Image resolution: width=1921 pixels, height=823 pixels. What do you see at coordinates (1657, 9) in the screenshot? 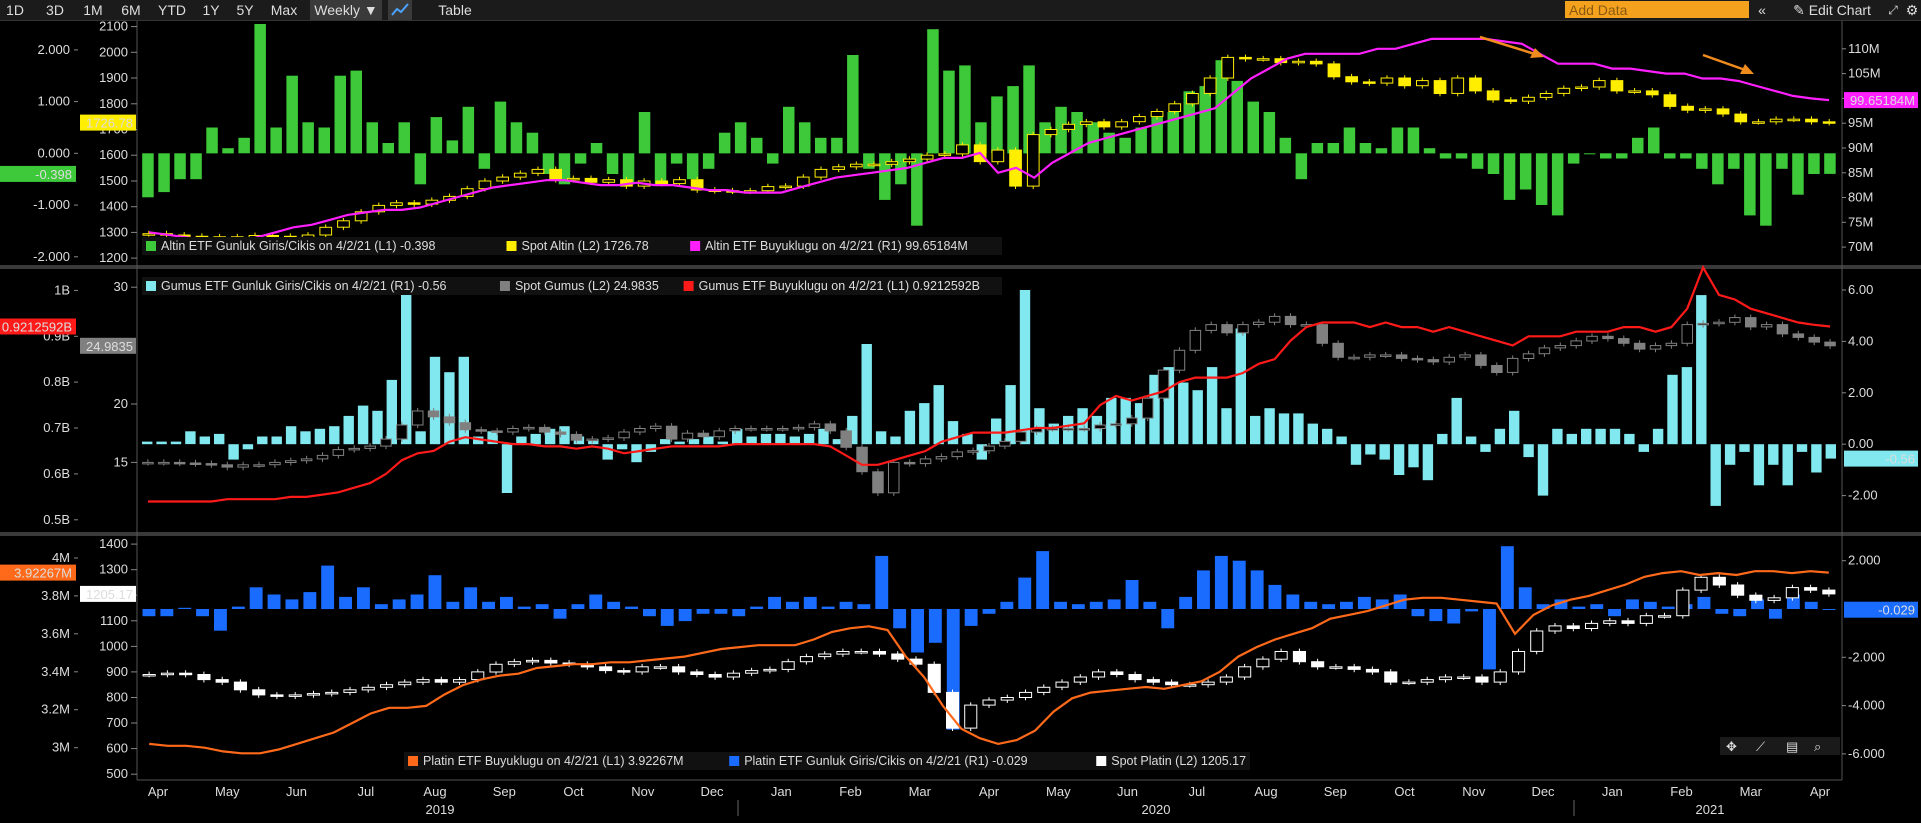
I see `add-data-input` at bounding box center [1657, 9].